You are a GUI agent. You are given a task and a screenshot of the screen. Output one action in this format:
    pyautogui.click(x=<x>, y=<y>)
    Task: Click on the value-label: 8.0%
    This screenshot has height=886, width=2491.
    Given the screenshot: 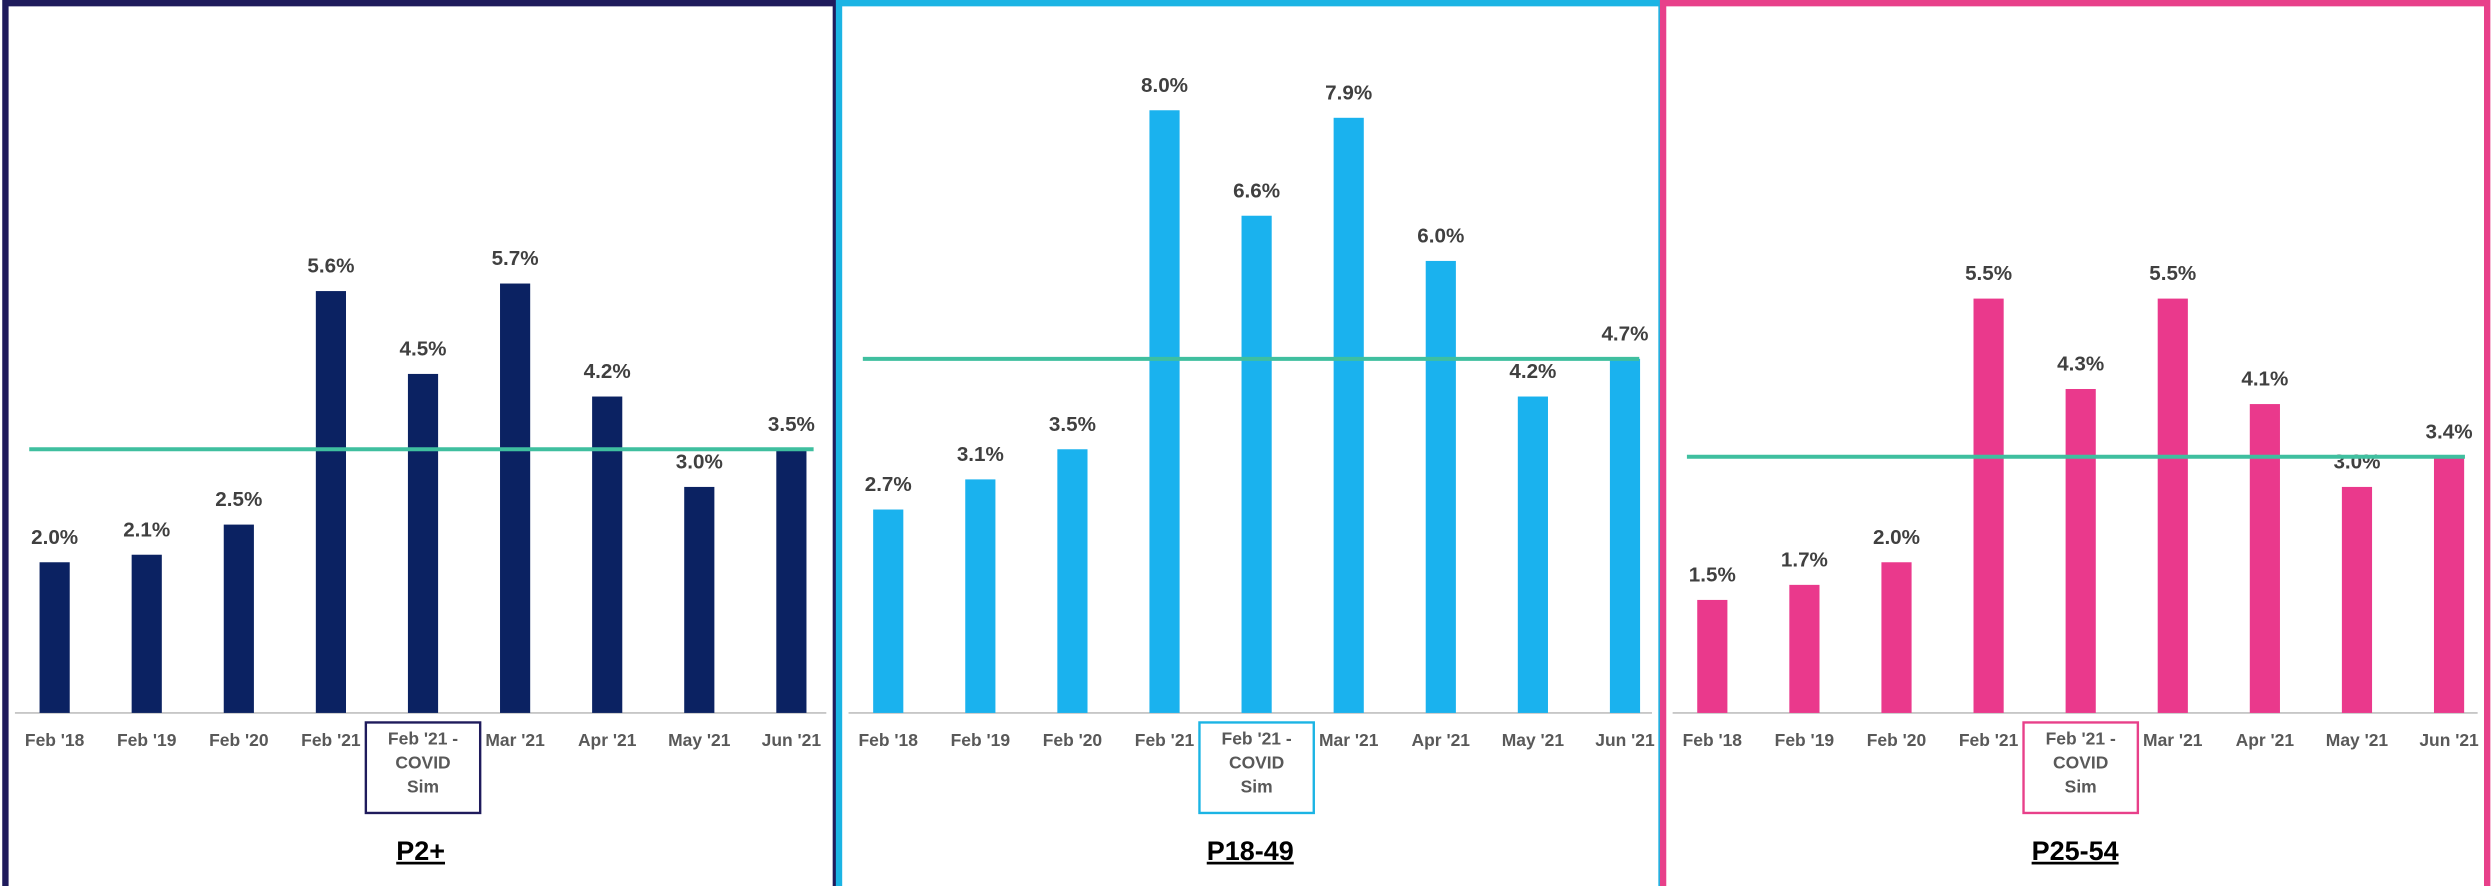 What is the action you would take?
    pyautogui.click(x=1164, y=85)
    